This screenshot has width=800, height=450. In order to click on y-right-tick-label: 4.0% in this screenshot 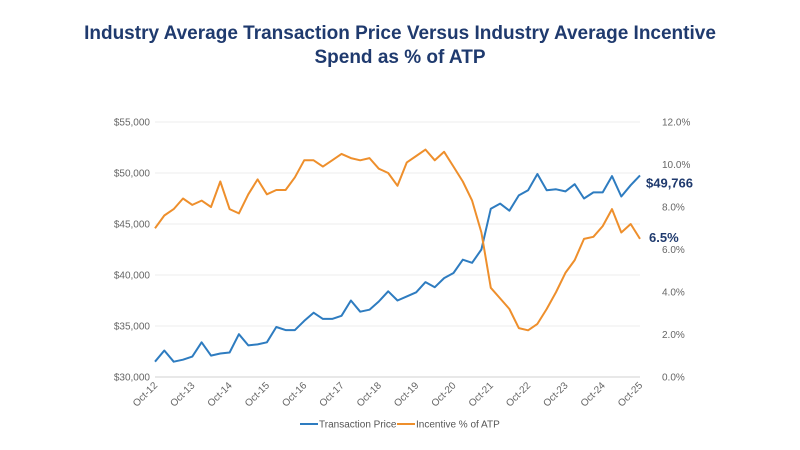, I will do `click(673, 293)`.